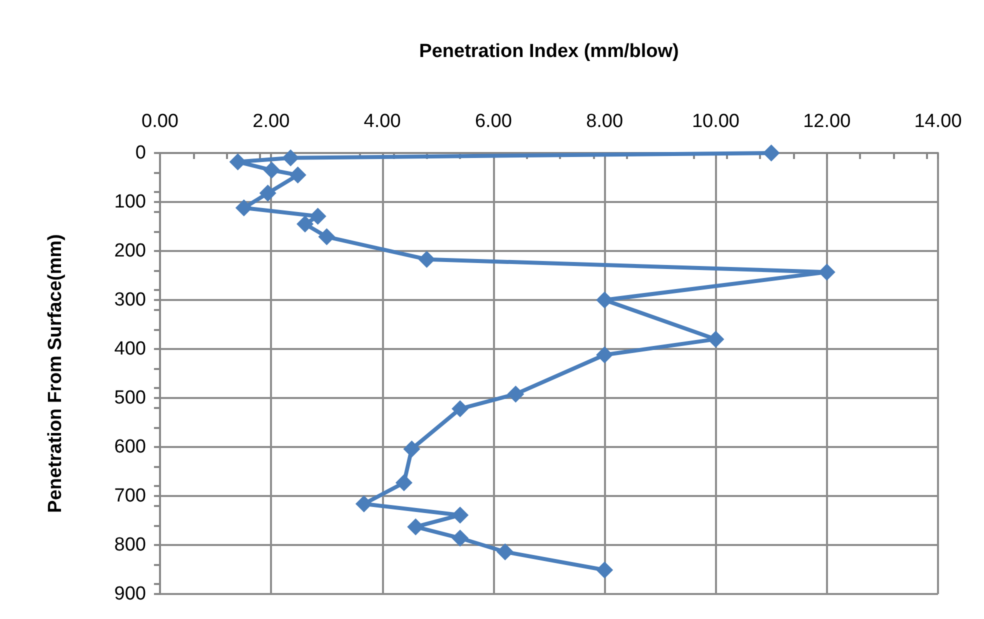 Image resolution: width=984 pixels, height=619 pixels. What do you see at coordinates (549, 51) in the screenshot?
I see `x-axis-title: Penetration Index (mm/blow)` at bounding box center [549, 51].